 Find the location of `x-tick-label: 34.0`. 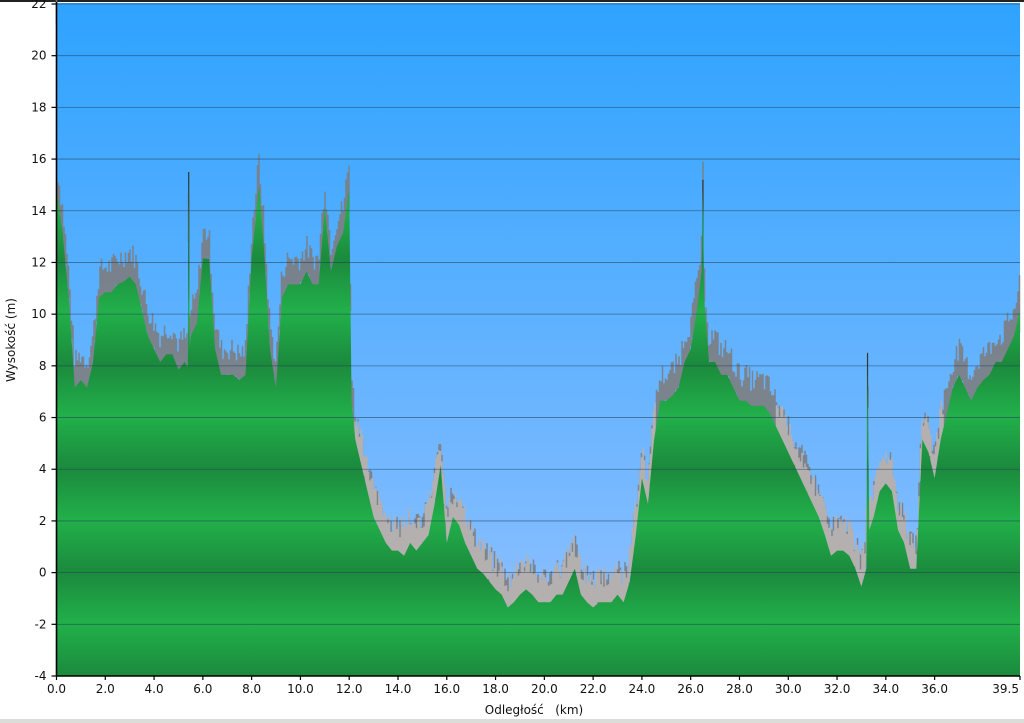

x-tick-label: 34.0 is located at coordinates (885, 689).